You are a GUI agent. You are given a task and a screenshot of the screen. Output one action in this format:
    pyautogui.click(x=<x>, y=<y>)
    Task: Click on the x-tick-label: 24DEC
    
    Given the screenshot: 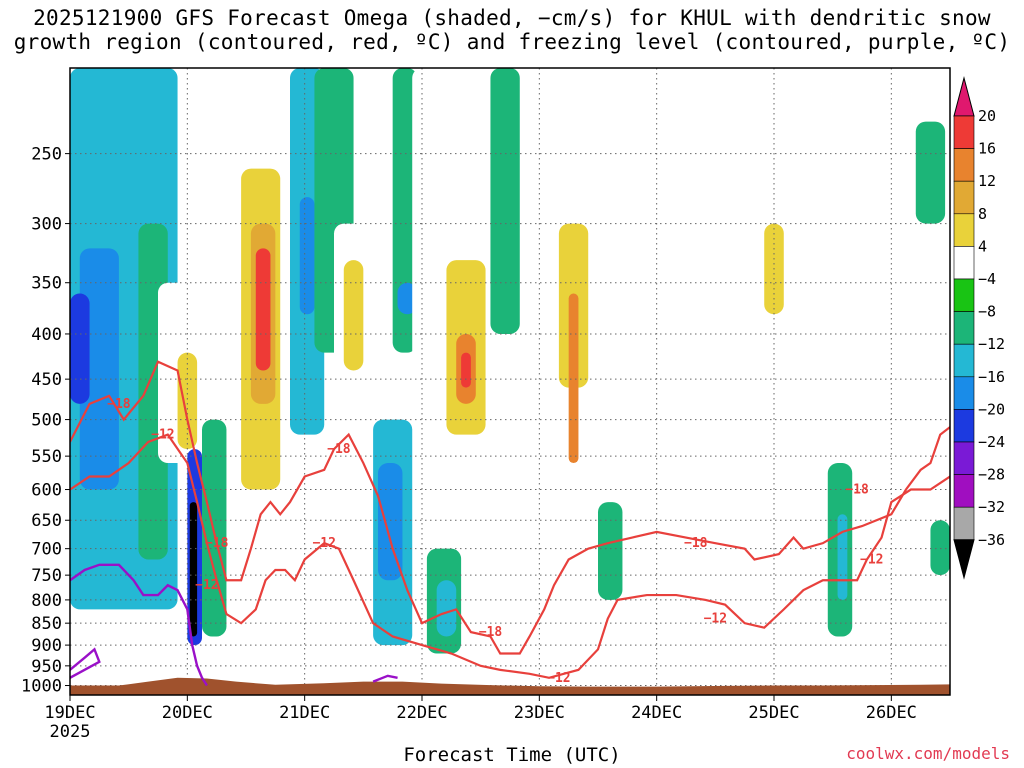 What is the action you would take?
    pyautogui.click(x=656, y=713)
    